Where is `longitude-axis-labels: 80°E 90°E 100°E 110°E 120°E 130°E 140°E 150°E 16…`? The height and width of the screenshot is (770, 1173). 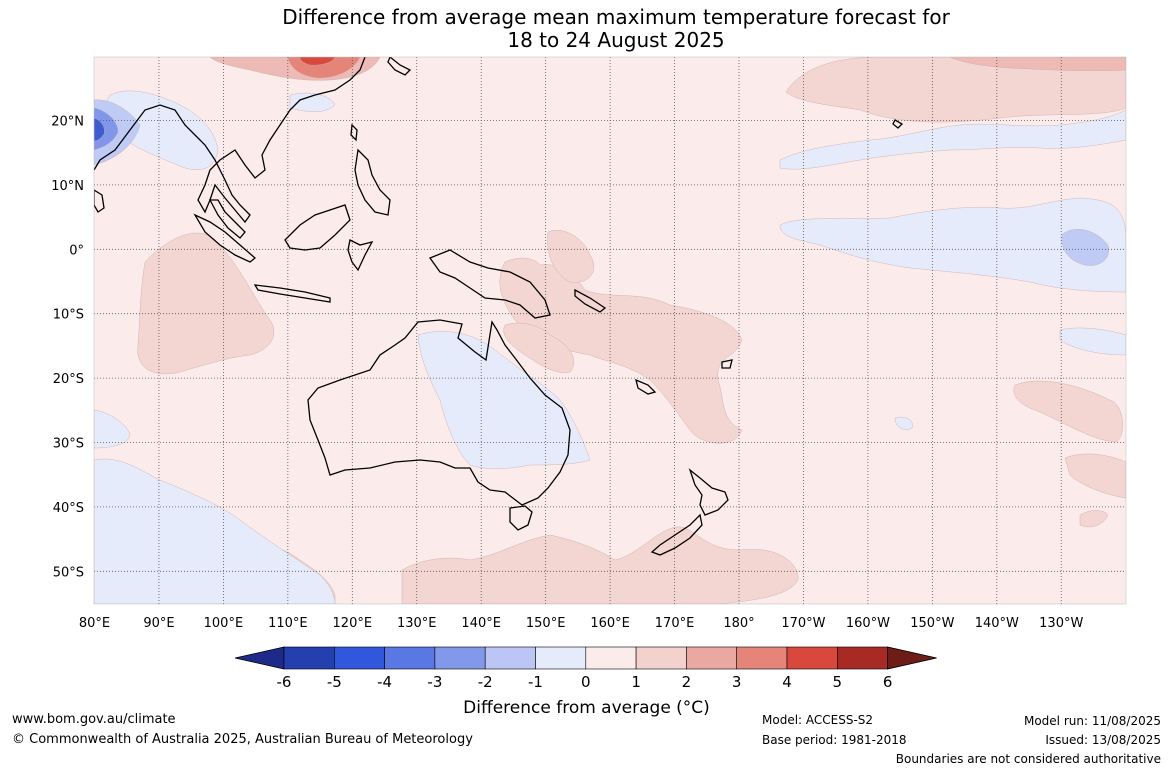 longitude-axis-labels: 80°E 90°E 100°E 110°E 120°E 130°E 140°E 150°E 16… is located at coordinates (581, 623).